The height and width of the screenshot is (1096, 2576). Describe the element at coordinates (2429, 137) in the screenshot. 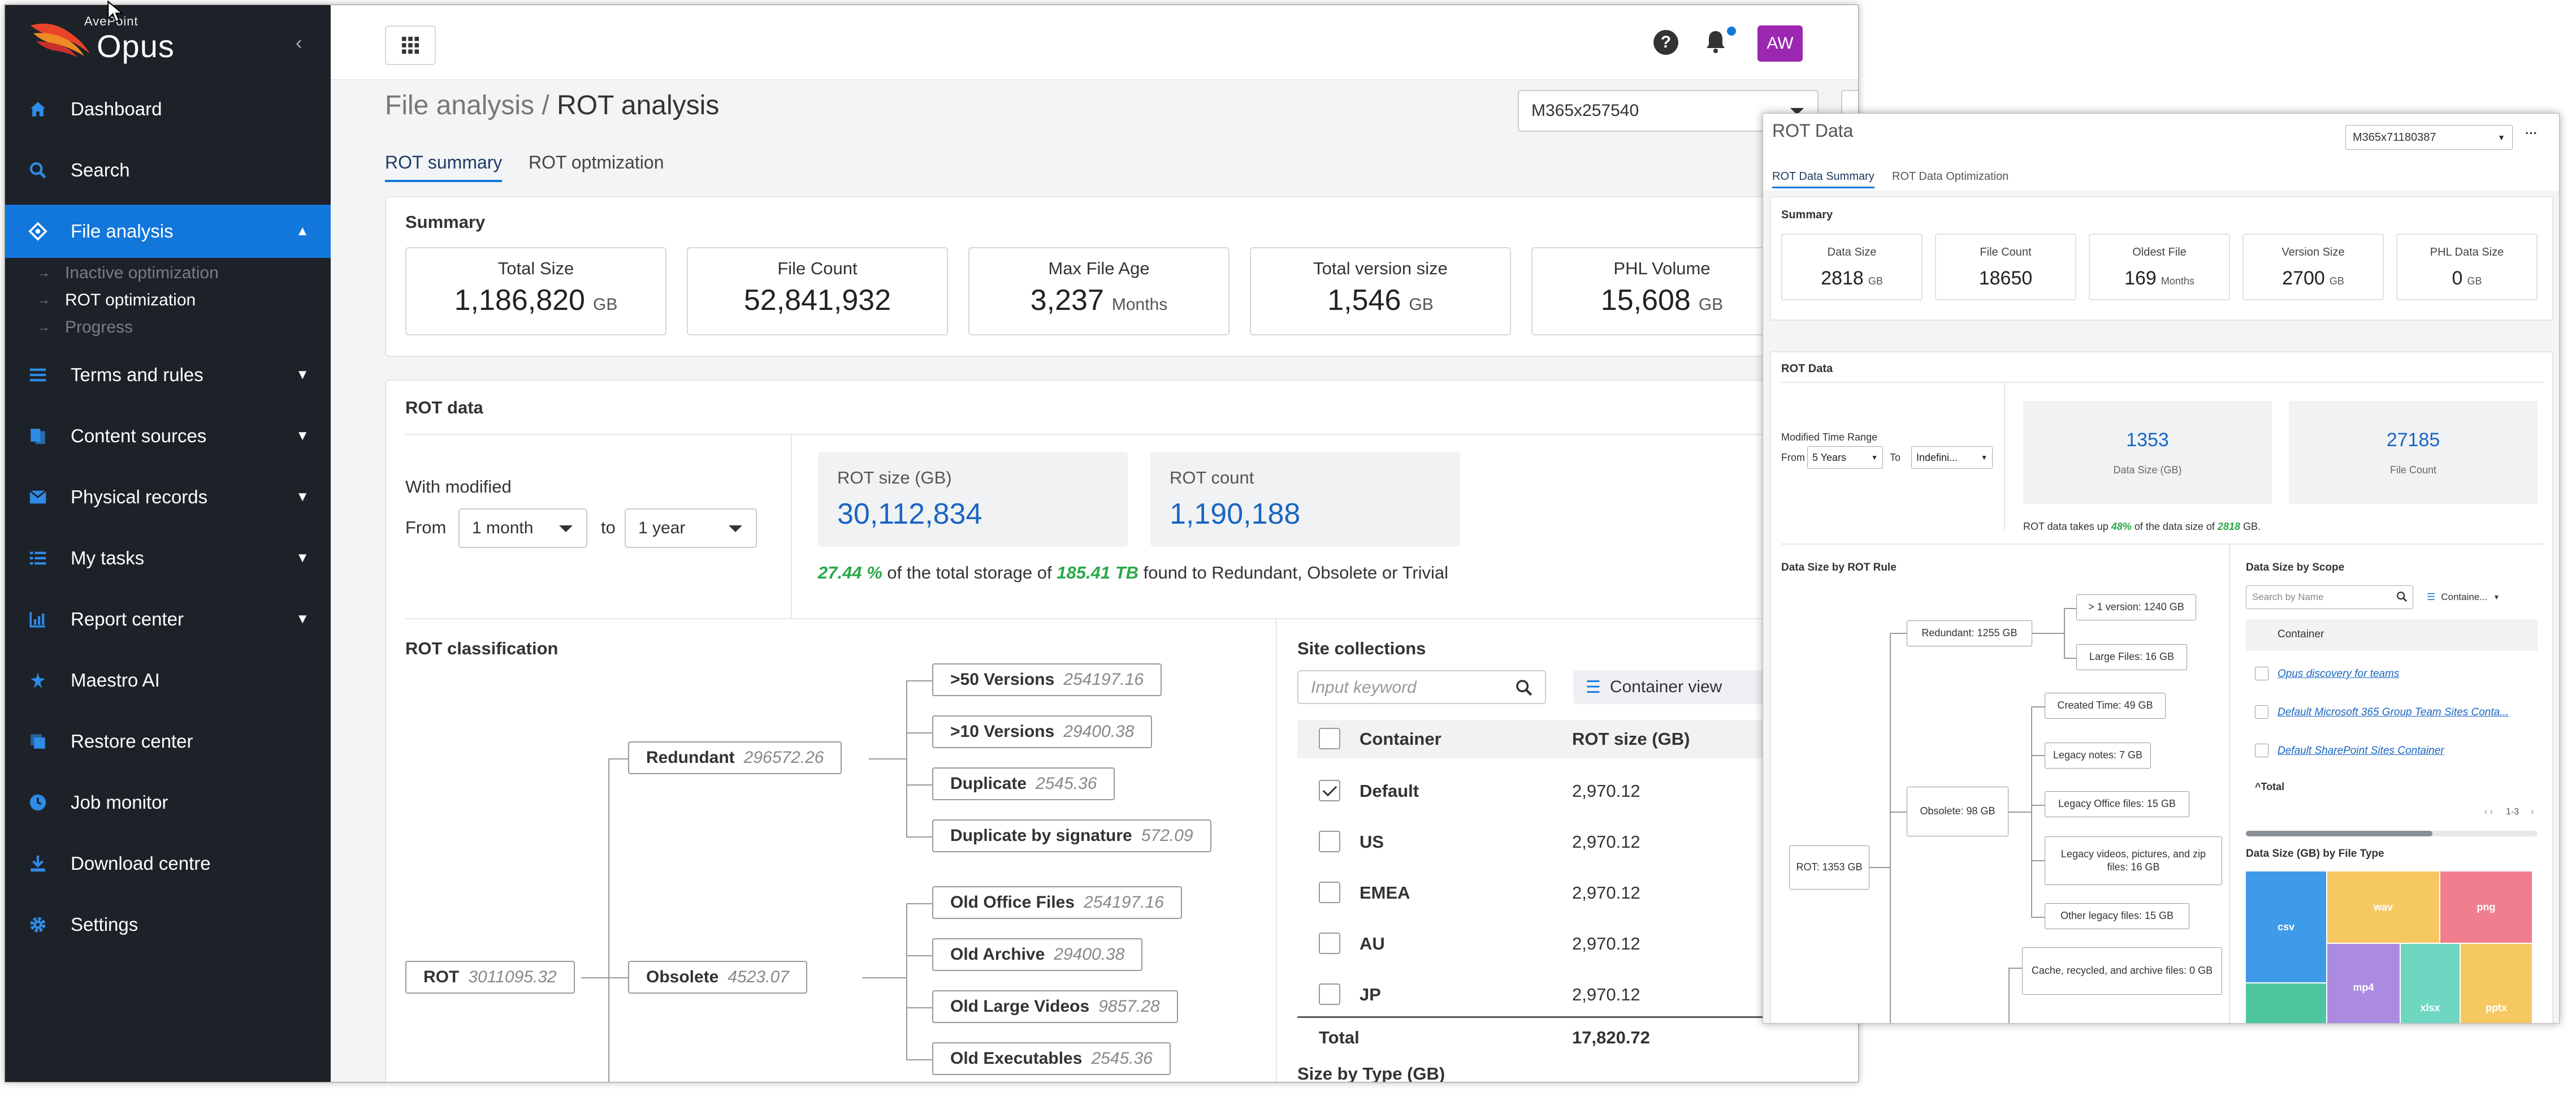

I see `panel-tenant-select: M365x71180387 ▼` at that location.